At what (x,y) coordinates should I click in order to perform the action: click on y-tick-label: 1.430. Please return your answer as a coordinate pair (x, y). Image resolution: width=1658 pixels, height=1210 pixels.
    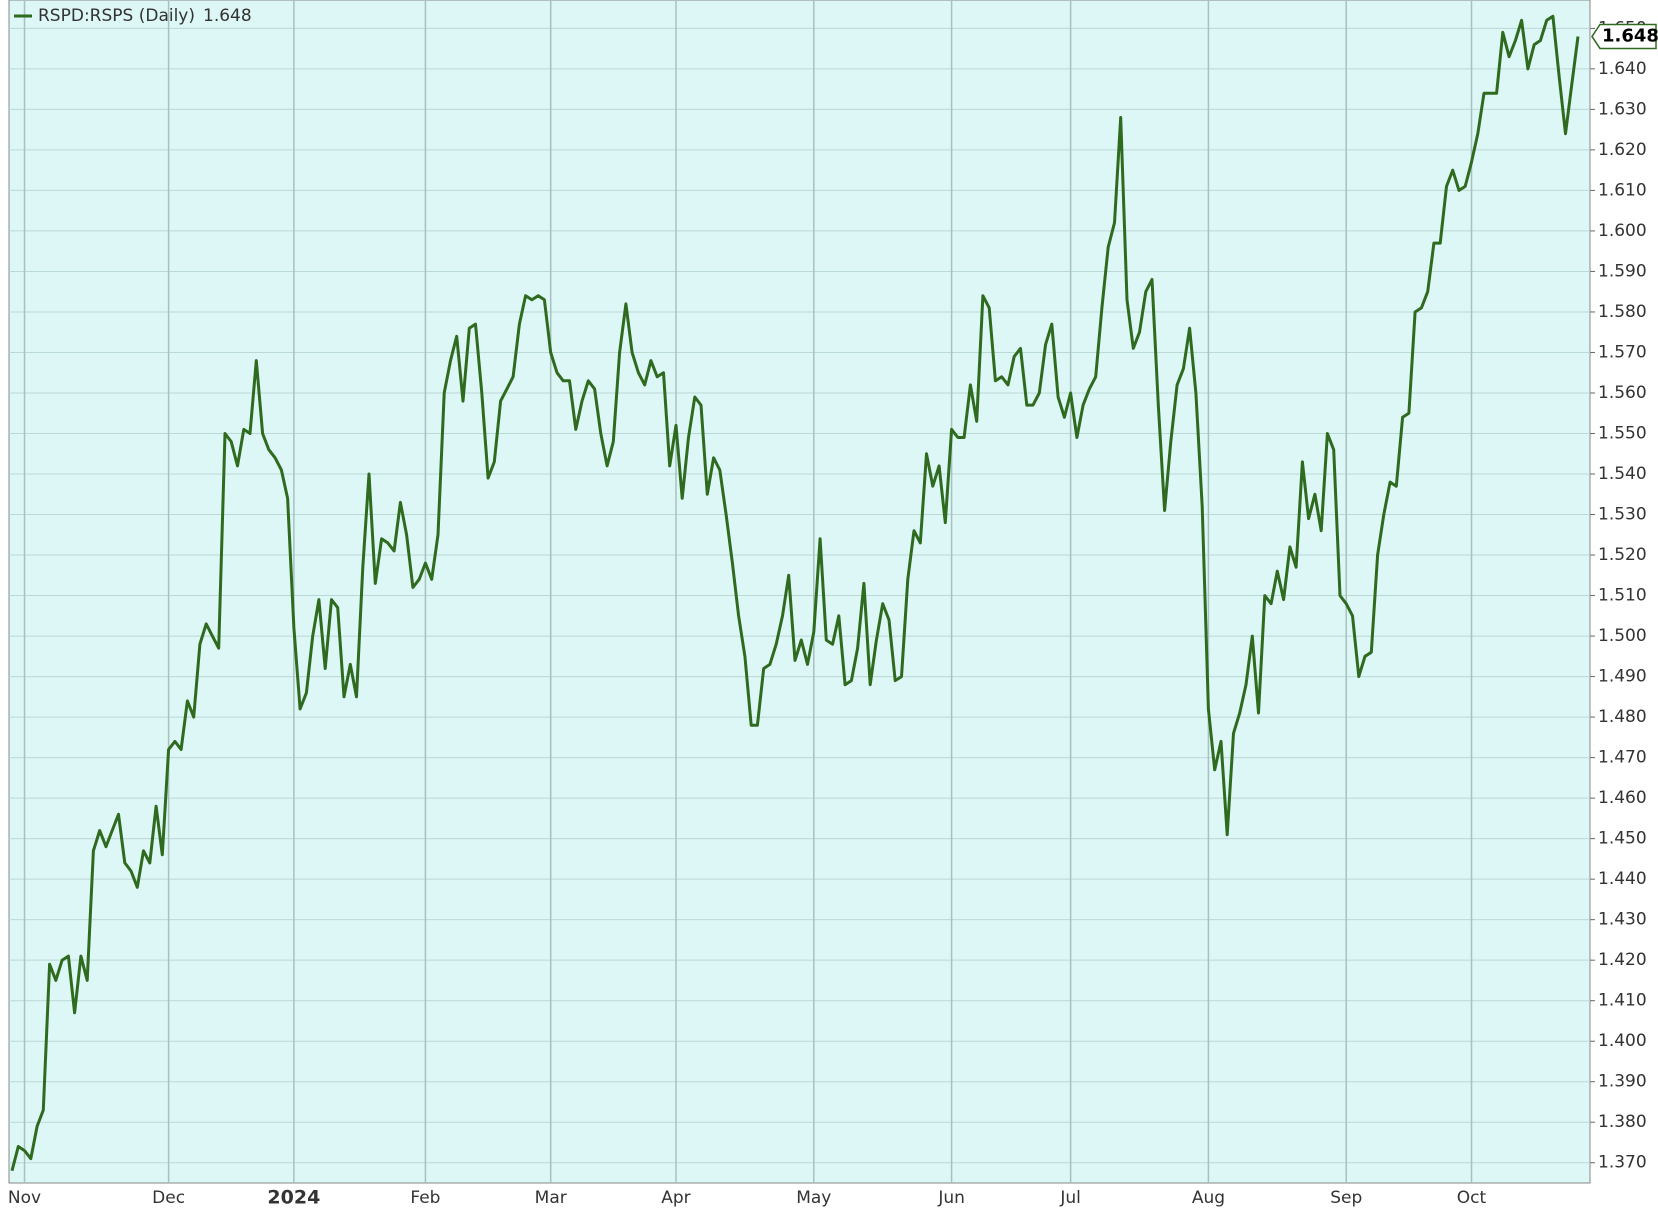
    Looking at the image, I should click on (1622, 920).